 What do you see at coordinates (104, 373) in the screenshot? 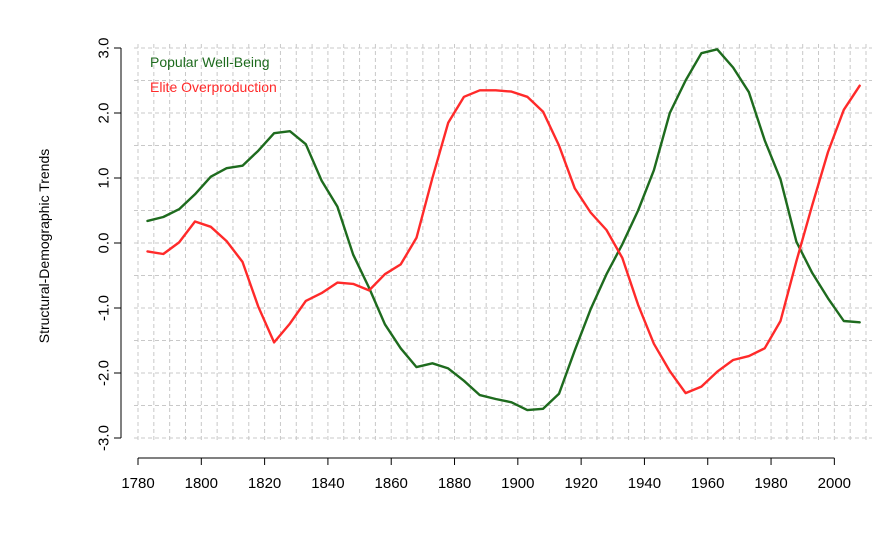
I see `y-tick-label: -2.0` at bounding box center [104, 373].